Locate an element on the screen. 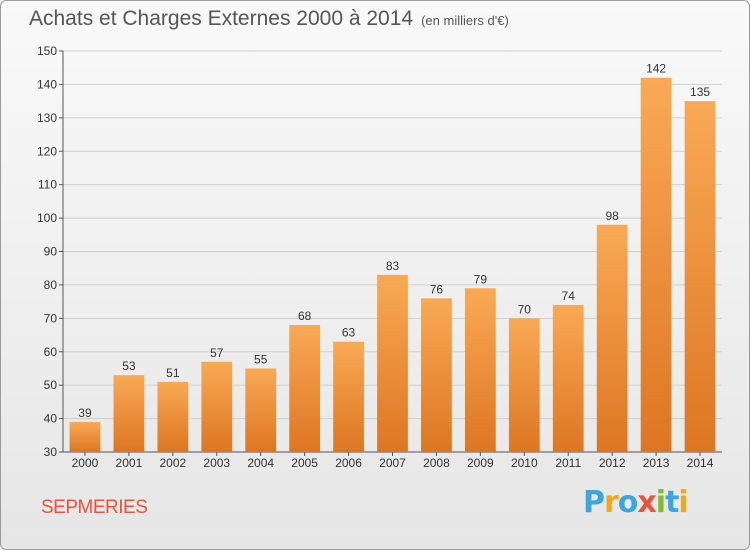 This screenshot has height=550, width=750. bar-2006 is located at coordinates (348, 396).